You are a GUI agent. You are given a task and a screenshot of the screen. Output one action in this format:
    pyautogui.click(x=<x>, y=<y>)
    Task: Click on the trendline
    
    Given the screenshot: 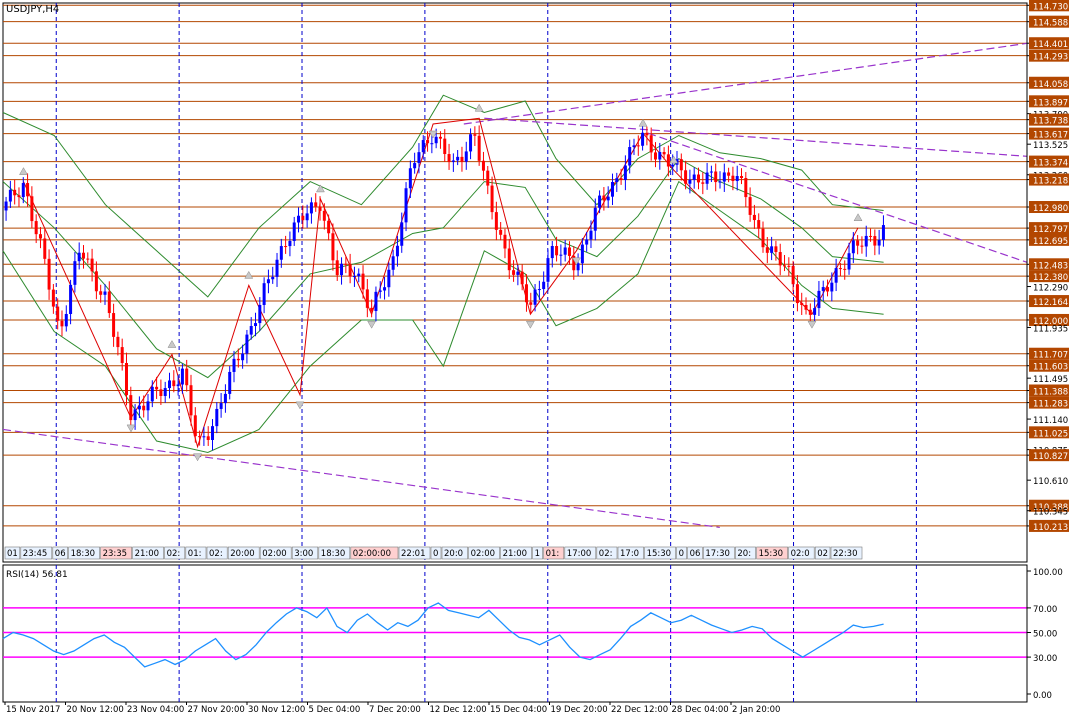 What is the action you would take?
    pyautogui.click(x=745, y=83)
    